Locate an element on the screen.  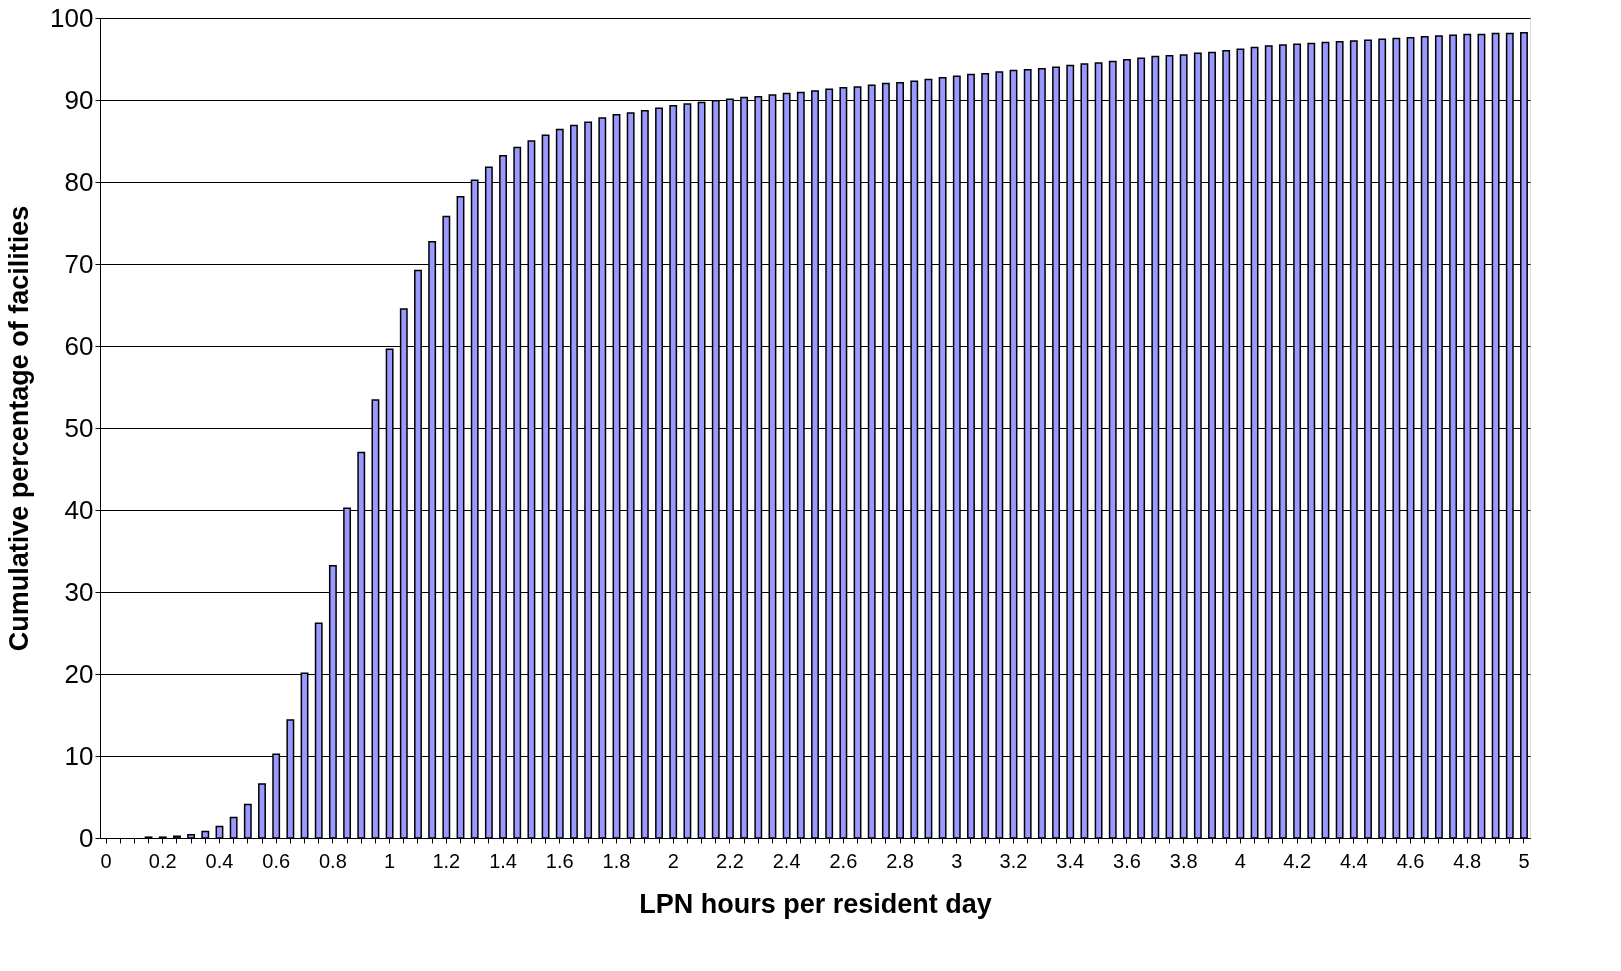
y-tick-label: 70 is located at coordinates (79, 263).